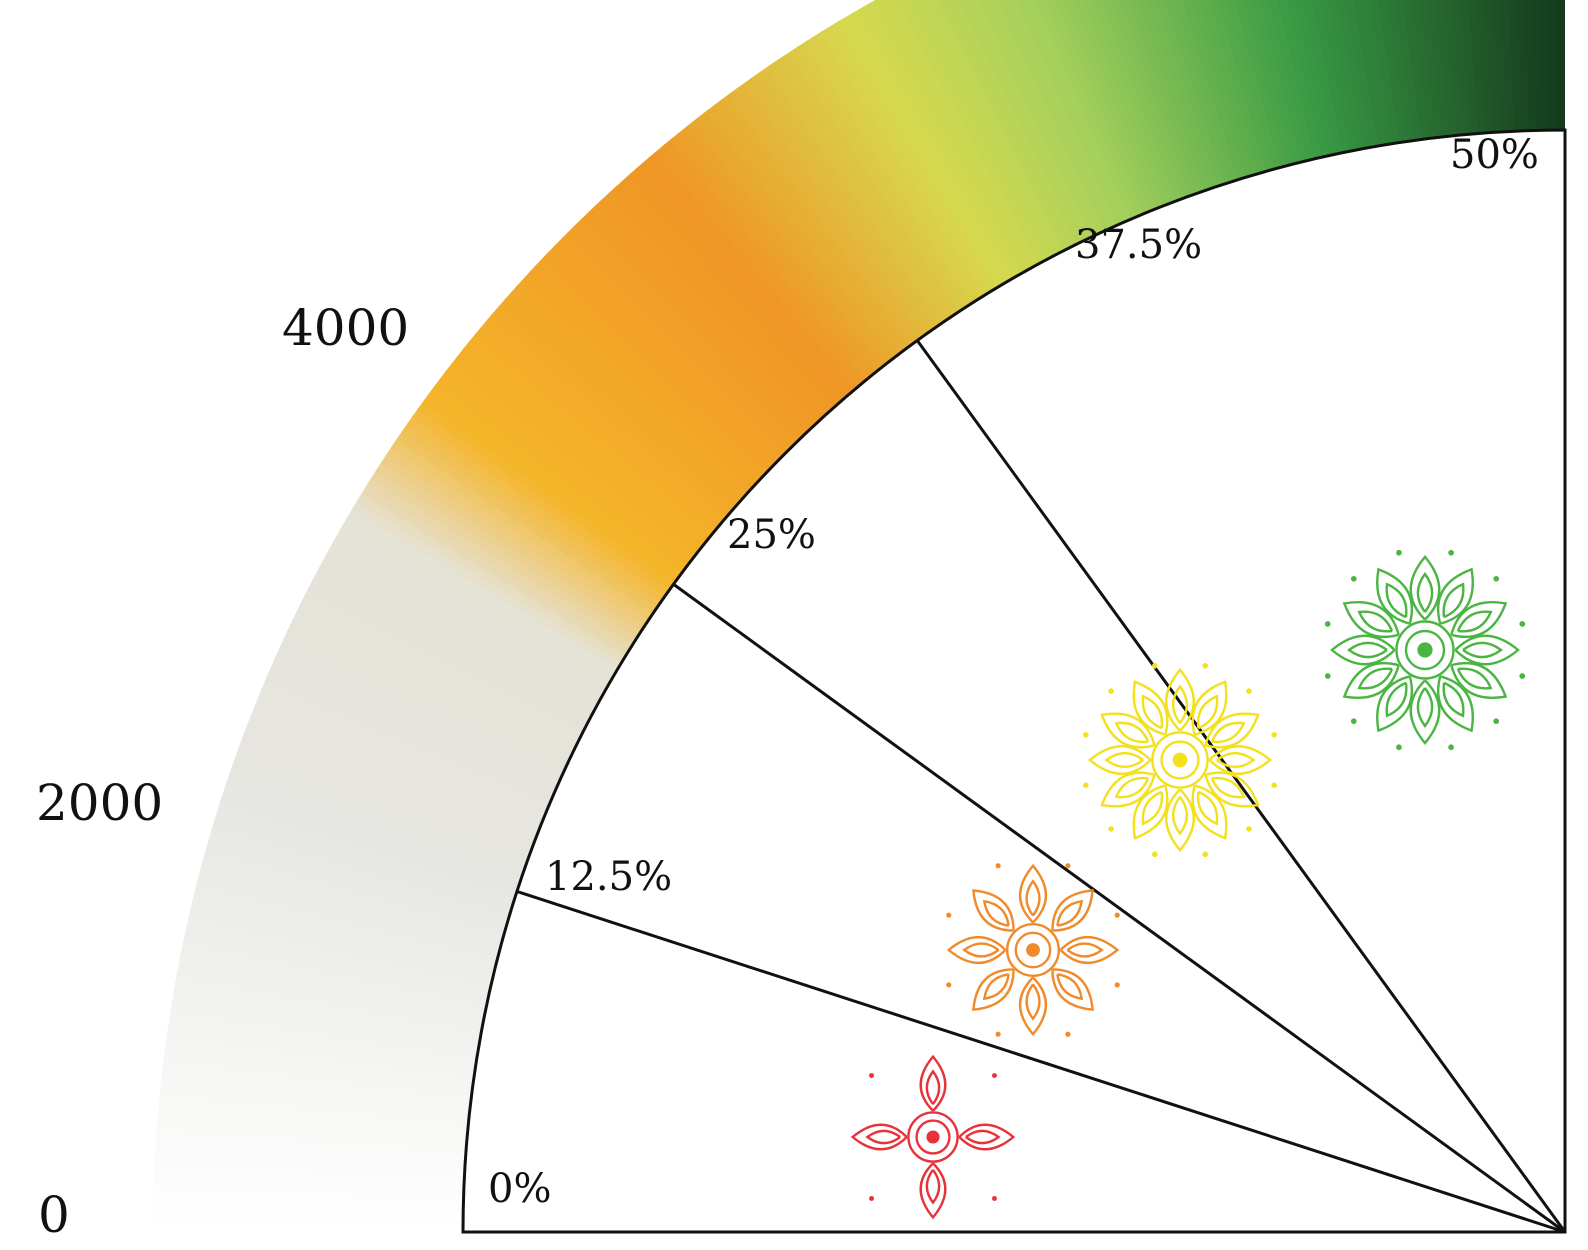  What do you see at coordinates (771, 535) in the screenshot?
I see `sector-label-25: 25%` at bounding box center [771, 535].